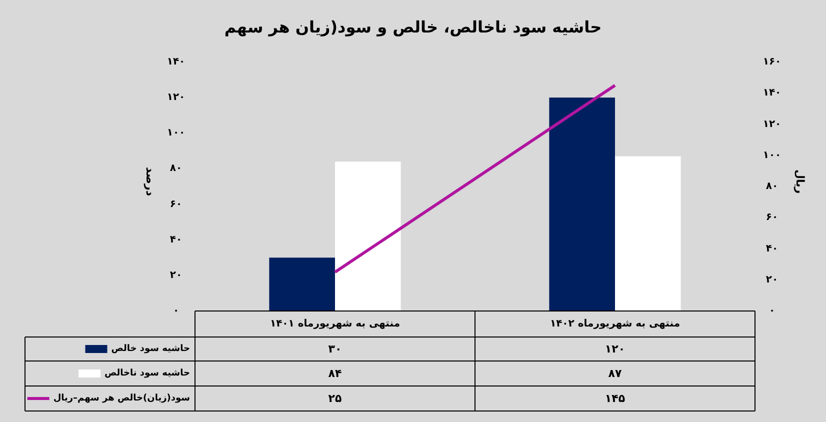 This screenshot has height=422, width=826. What do you see at coordinates (176, 62) in the screenshot?
I see `y-tick-label: ۱۴۰` at bounding box center [176, 62].